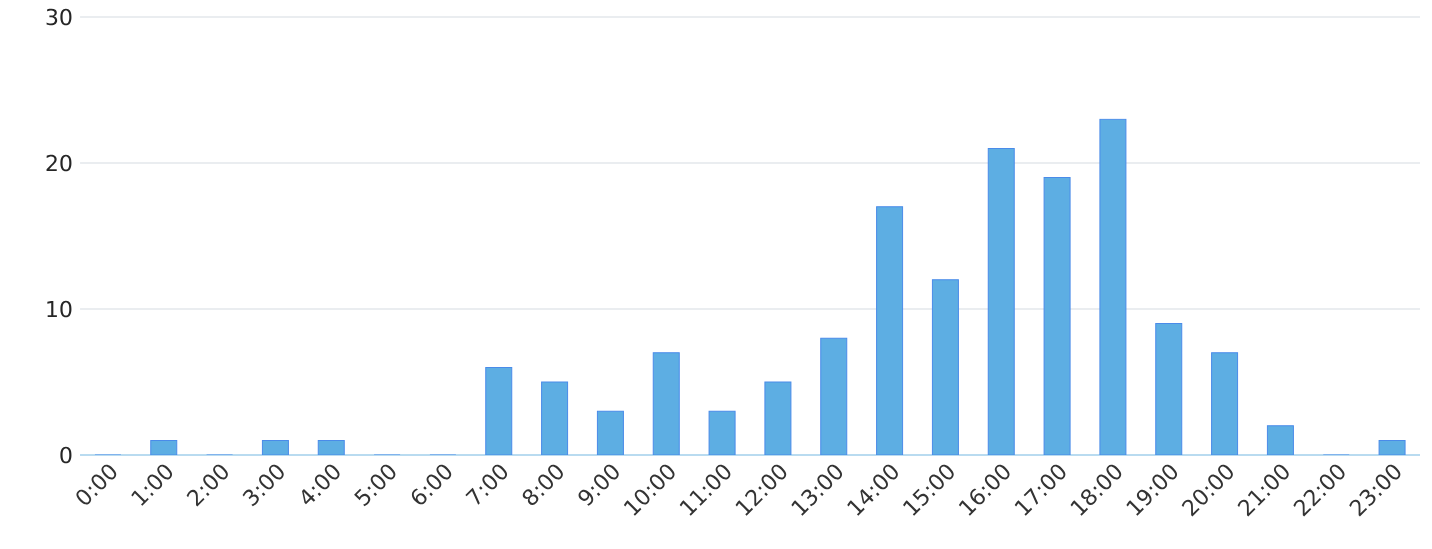 Image resolution: width=1432 pixels, height=549 pixels. What do you see at coordinates (59, 17) in the screenshot?
I see `y-tick-label: 30` at bounding box center [59, 17].